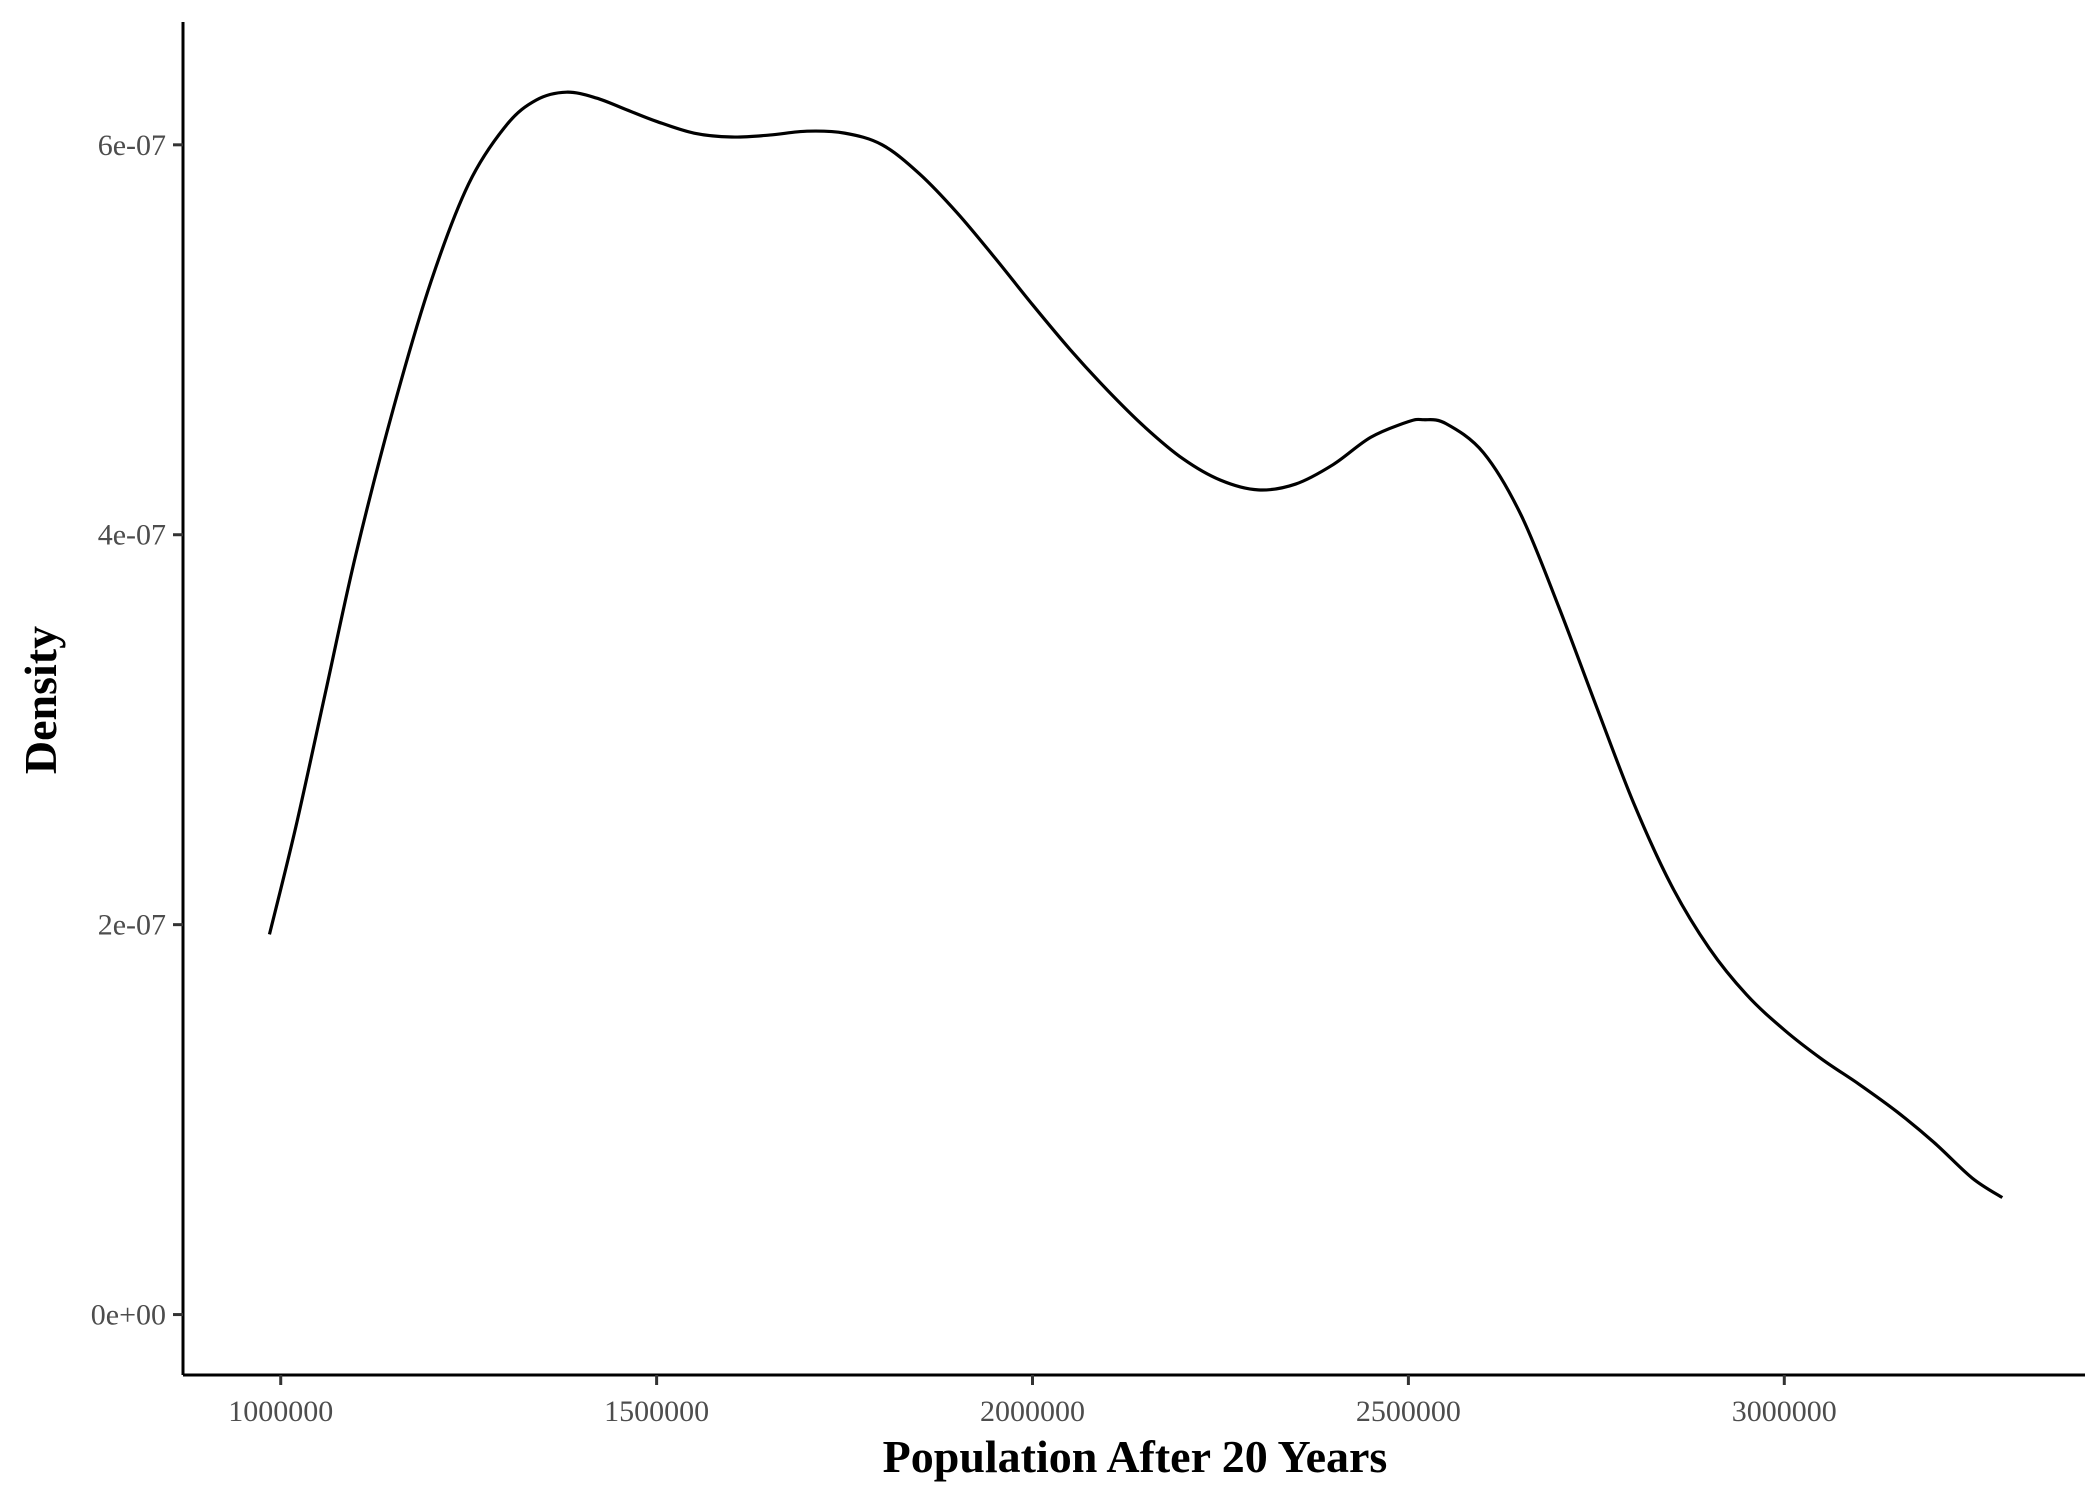 Image resolution: width=2099 pixels, height=1499 pixels. What do you see at coordinates (1135, 1456) in the screenshot?
I see `x-axis-title: Population After 20 Years` at bounding box center [1135, 1456].